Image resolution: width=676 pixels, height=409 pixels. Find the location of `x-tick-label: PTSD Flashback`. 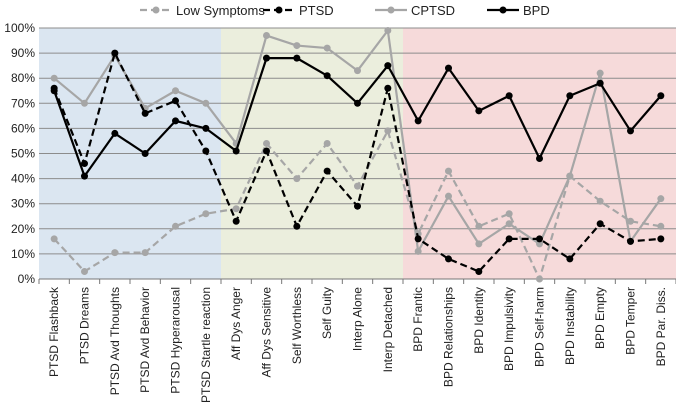

x-tick-label: PTSD Flashback is located at coordinates (54, 331).